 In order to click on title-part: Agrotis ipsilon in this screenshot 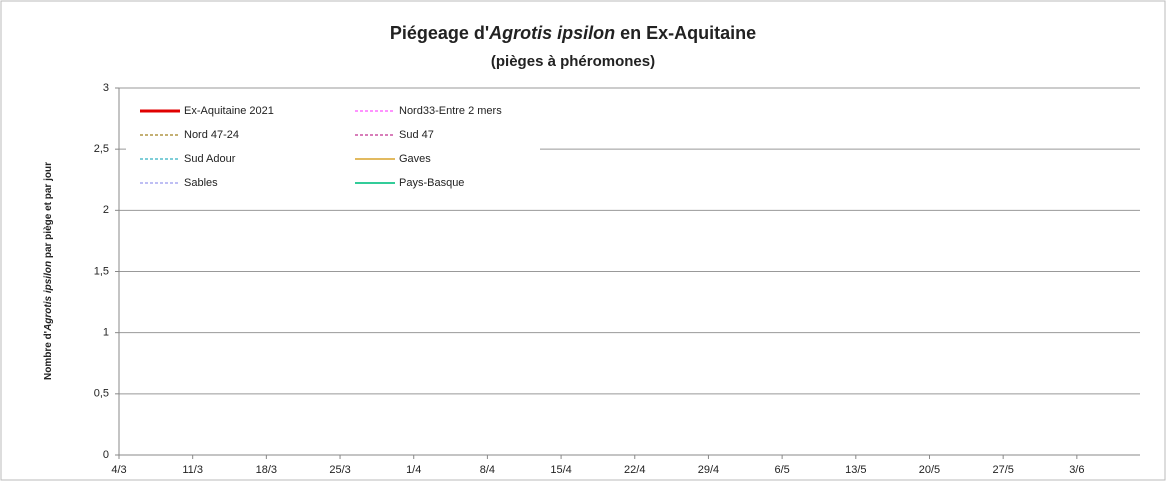, I will do `click(551, 33)`.